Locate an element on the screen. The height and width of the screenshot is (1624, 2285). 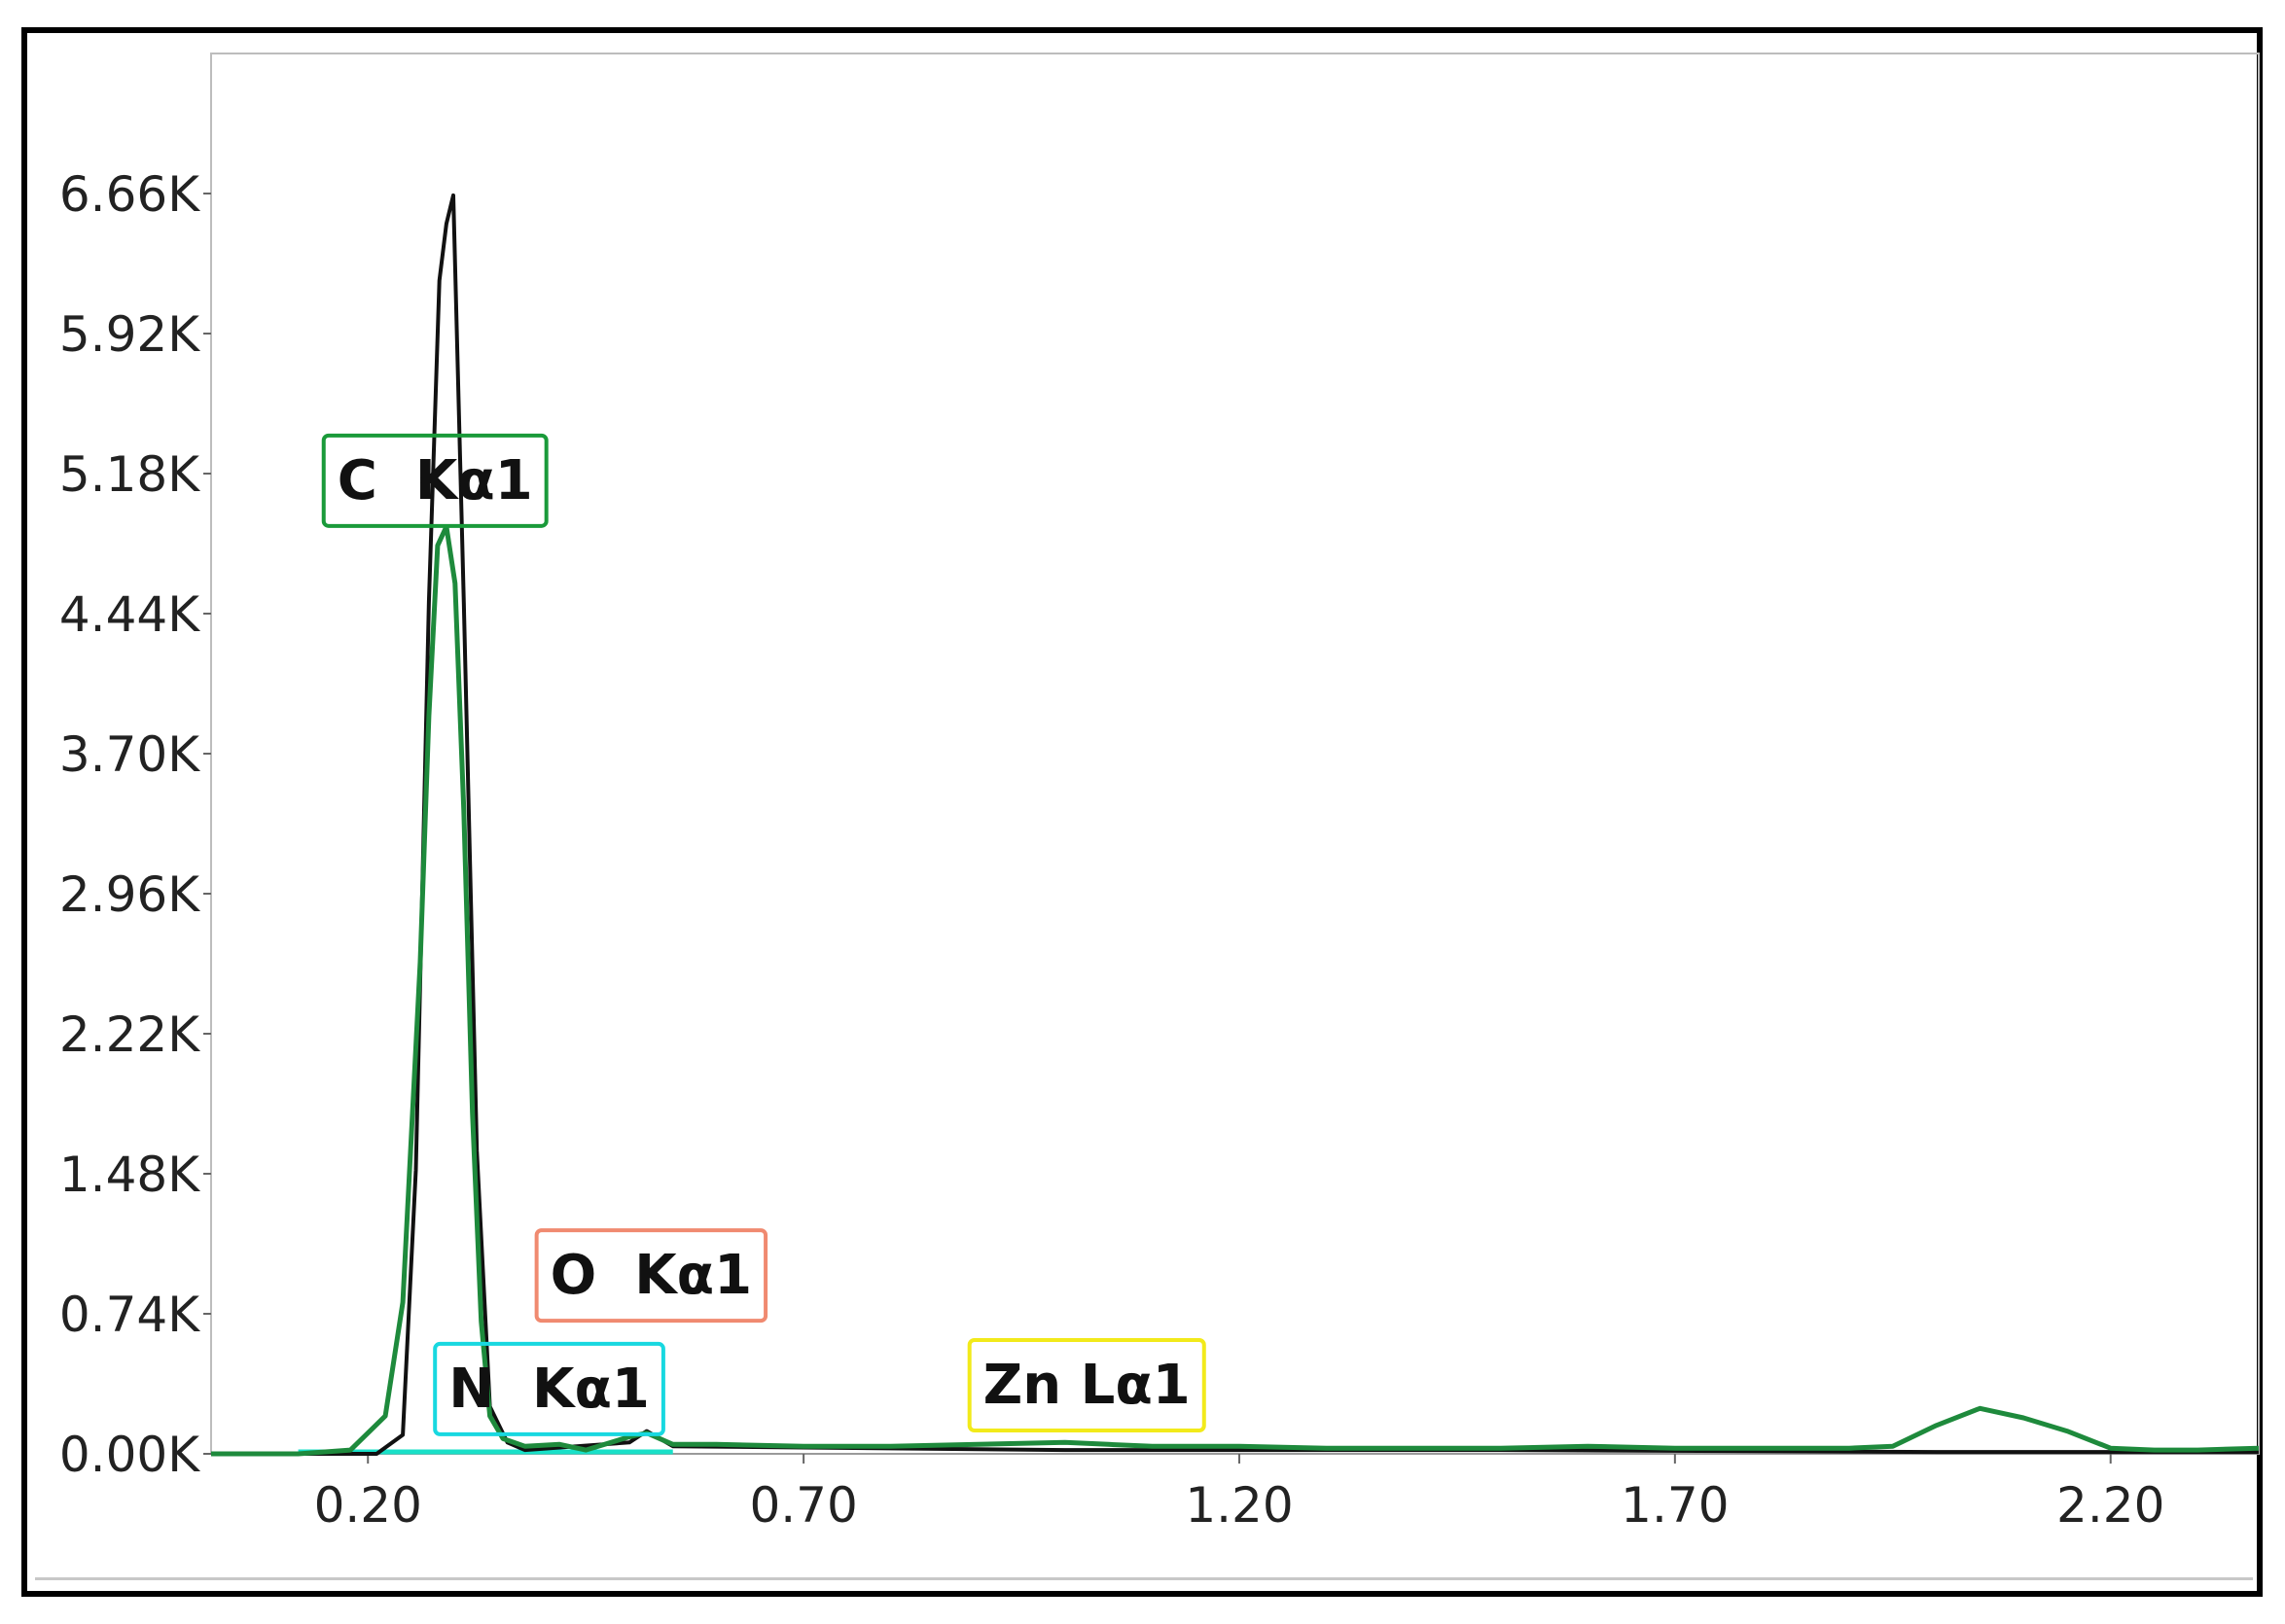
y-tick-label: 6.66K is located at coordinates (129, 194).